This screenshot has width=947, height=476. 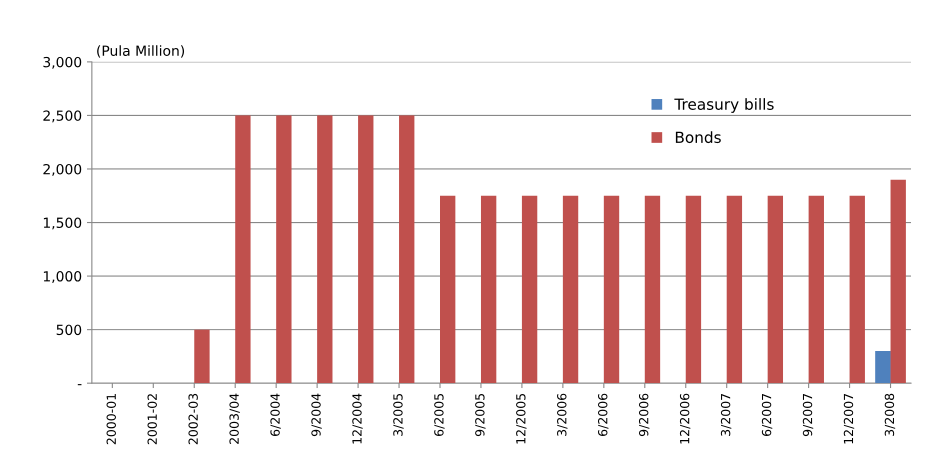 What do you see at coordinates (275, 415) in the screenshot?
I see `x-tick-label: 6/2004` at bounding box center [275, 415].